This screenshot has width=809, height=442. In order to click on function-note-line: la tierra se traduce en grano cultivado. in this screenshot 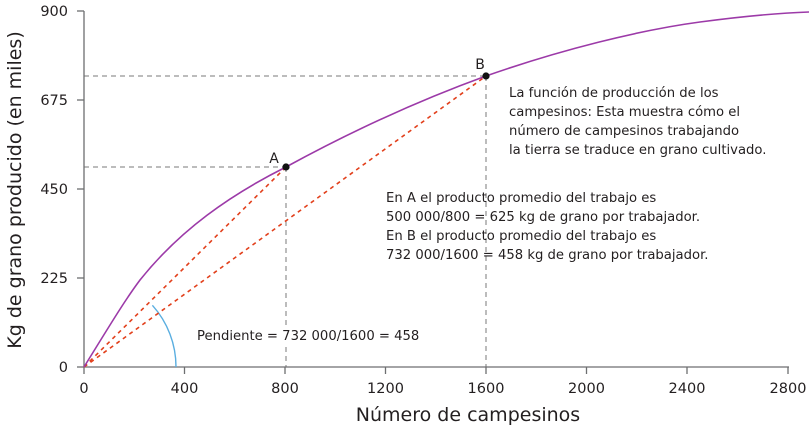, I will do `click(637, 150)`.